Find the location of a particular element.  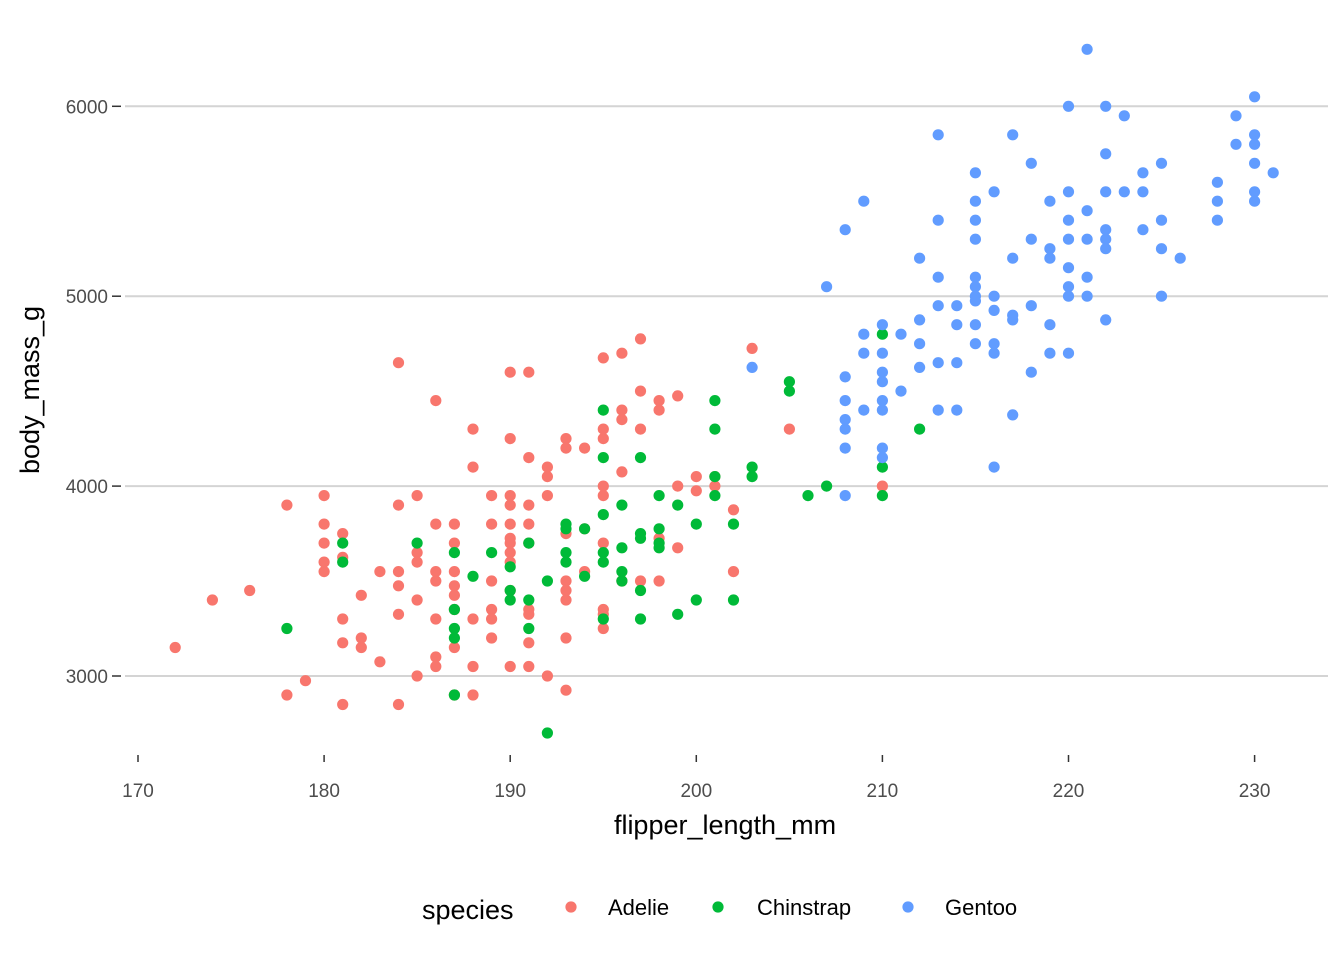

legend: species Adelie Chinstrap Gentoo is located at coordinates (719, 910).